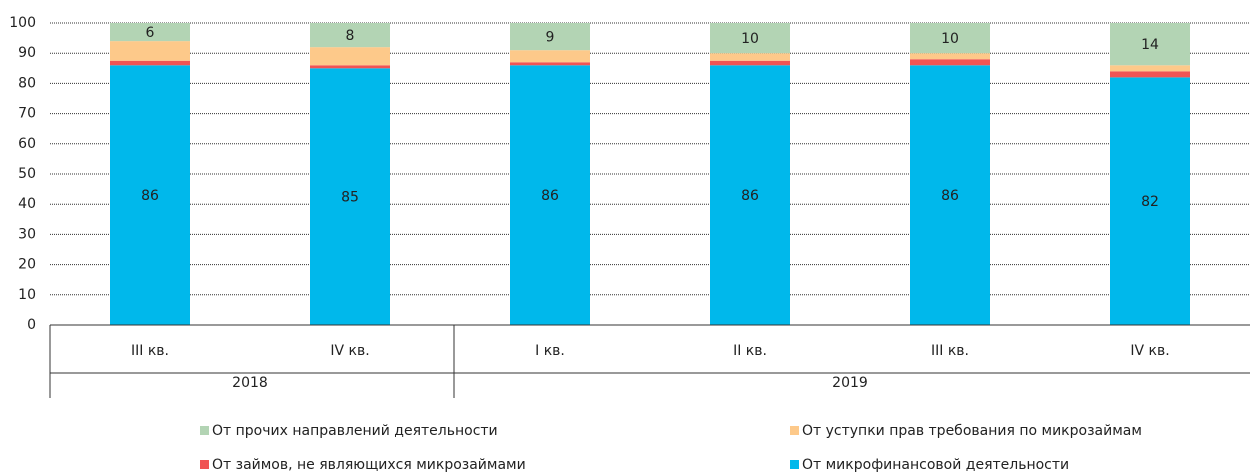  What do you see at coordinates (27, 174) in the screenshot?
I see `y-tick-label: 50` at bounding box center [27, 174].